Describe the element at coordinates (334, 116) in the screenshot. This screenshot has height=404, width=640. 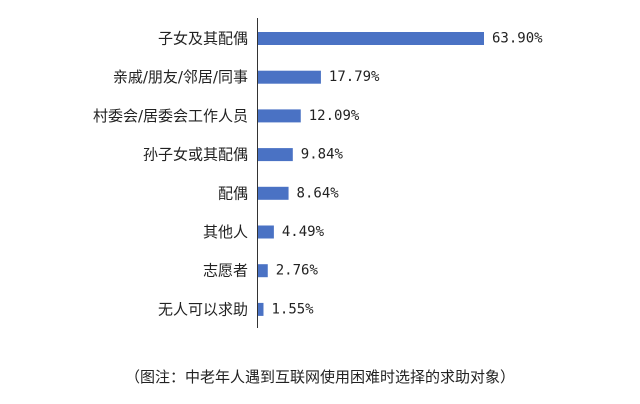
I see `value-label: 12.09%` at that location.